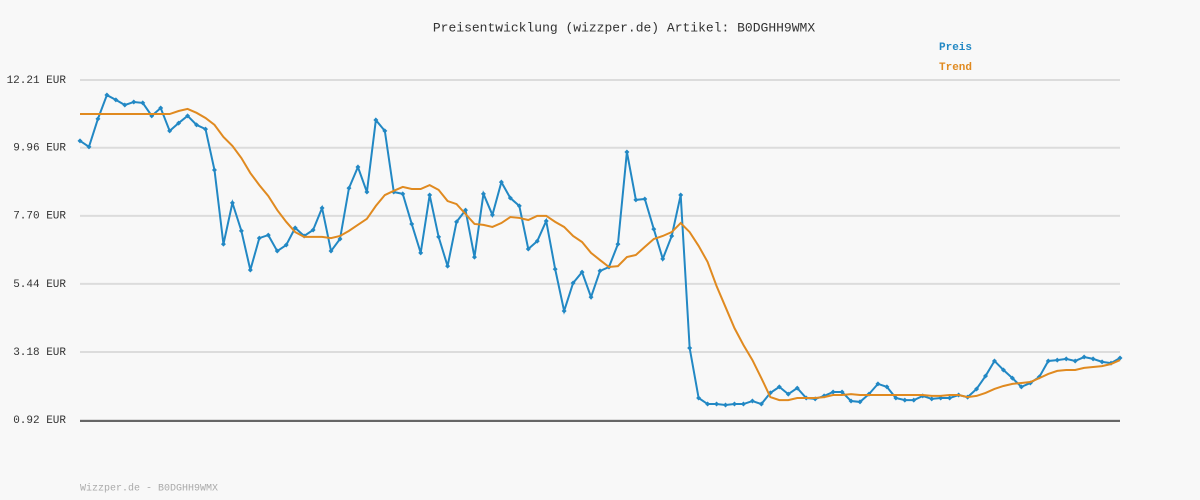 The image size is (1200, 500). I want to click on y-tick-label: 12.21 EUR, so click(37, 81).